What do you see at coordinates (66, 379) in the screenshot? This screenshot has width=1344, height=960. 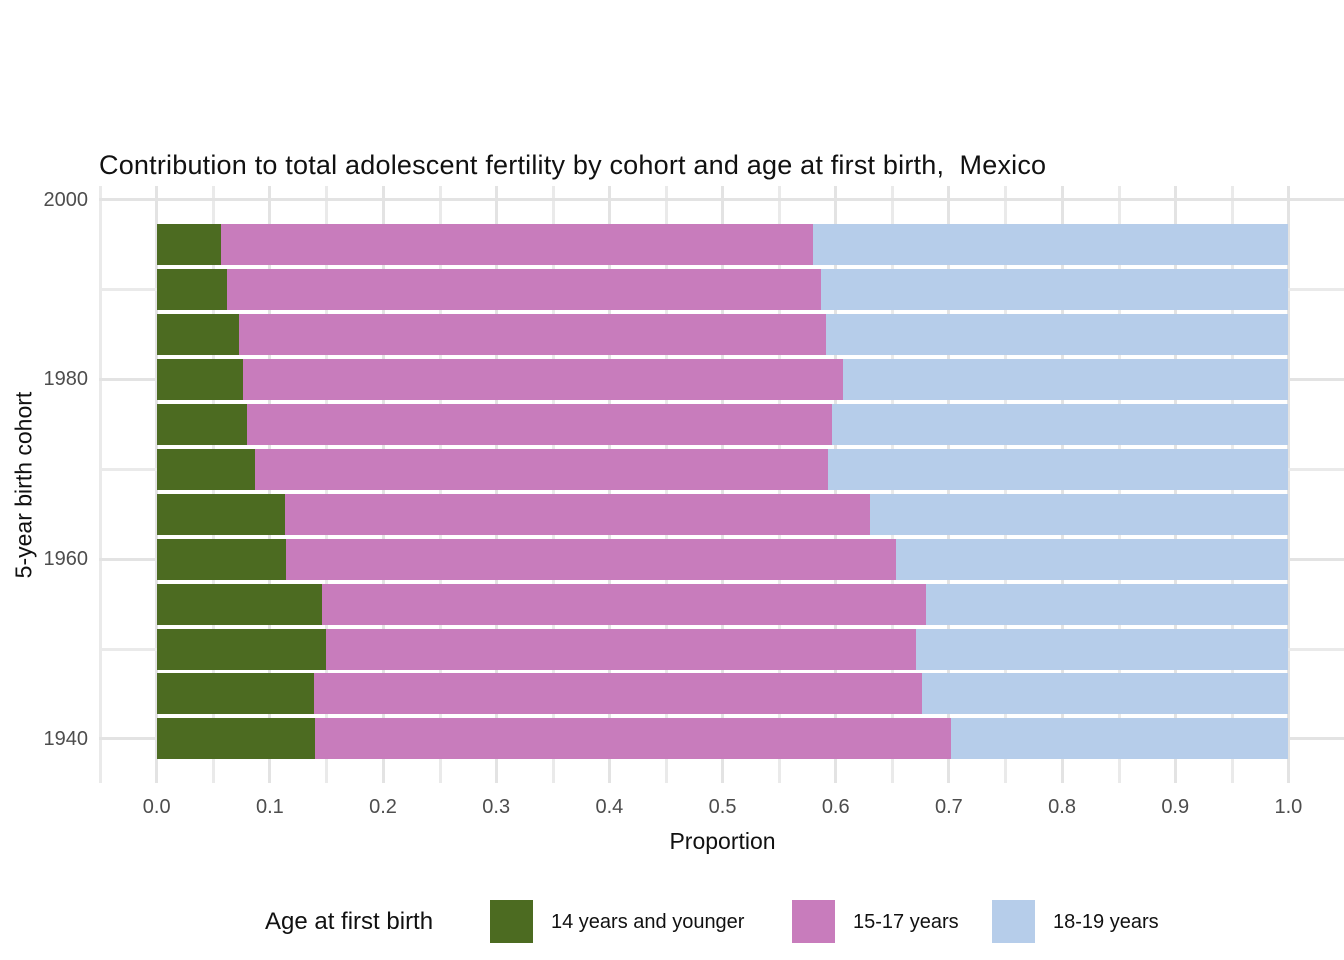 I see `y-tick-label: 1980` at bounding box center [66, 379].